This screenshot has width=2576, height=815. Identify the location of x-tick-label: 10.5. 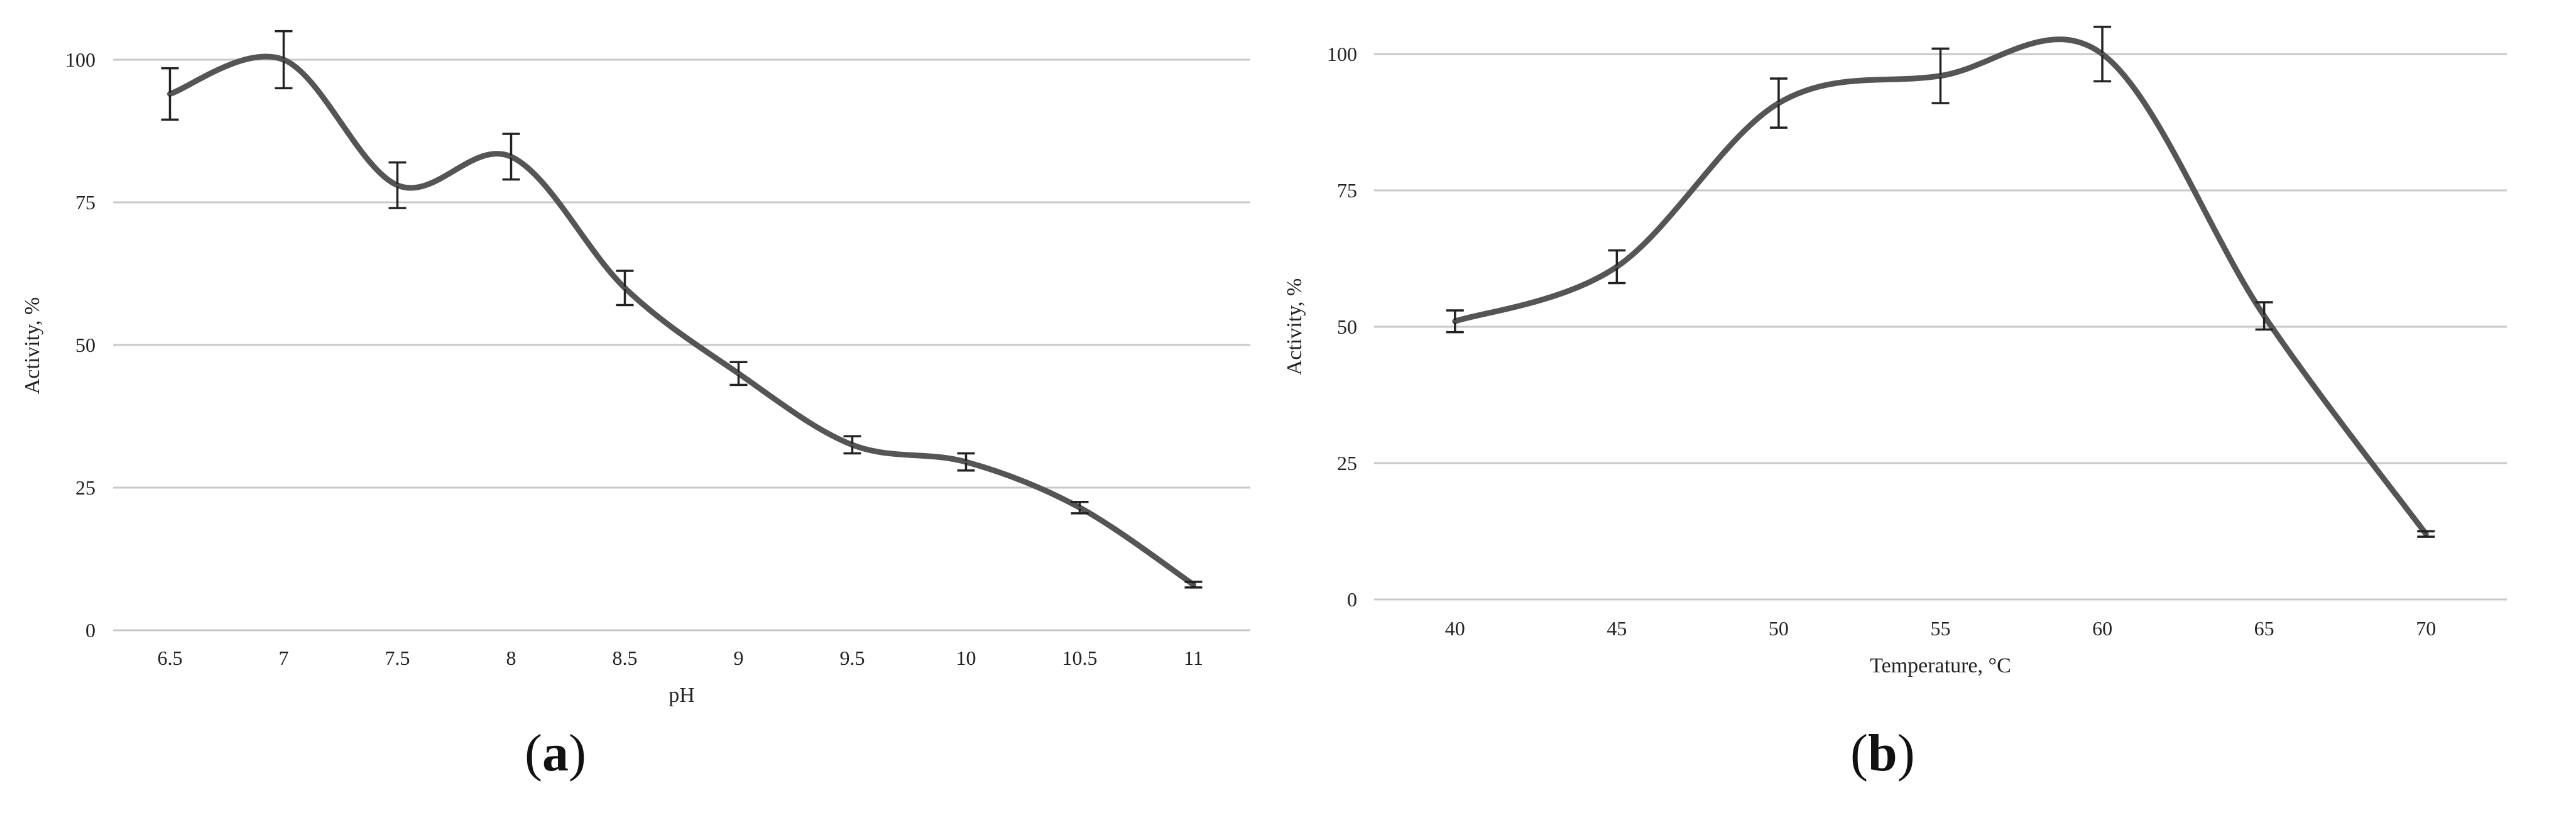
(1080, 658).